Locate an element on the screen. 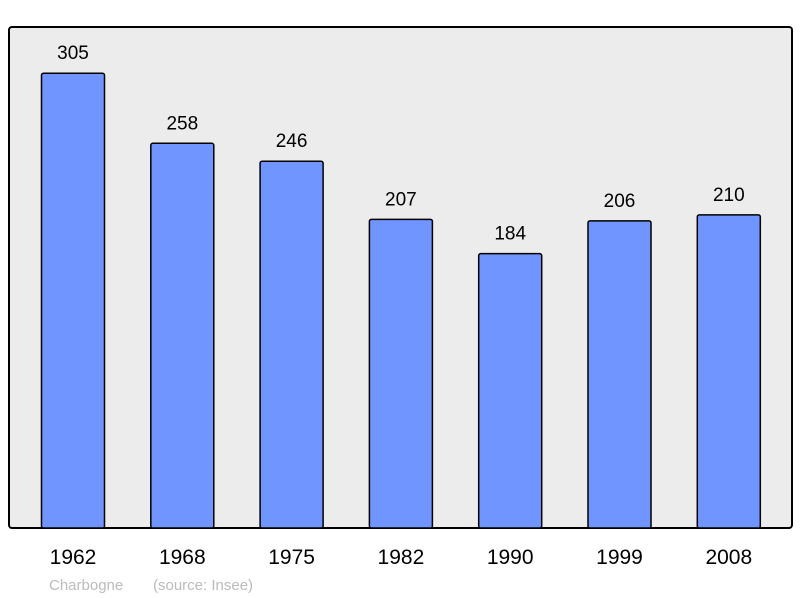  bar-1968 is located at coordinates (182, 335).